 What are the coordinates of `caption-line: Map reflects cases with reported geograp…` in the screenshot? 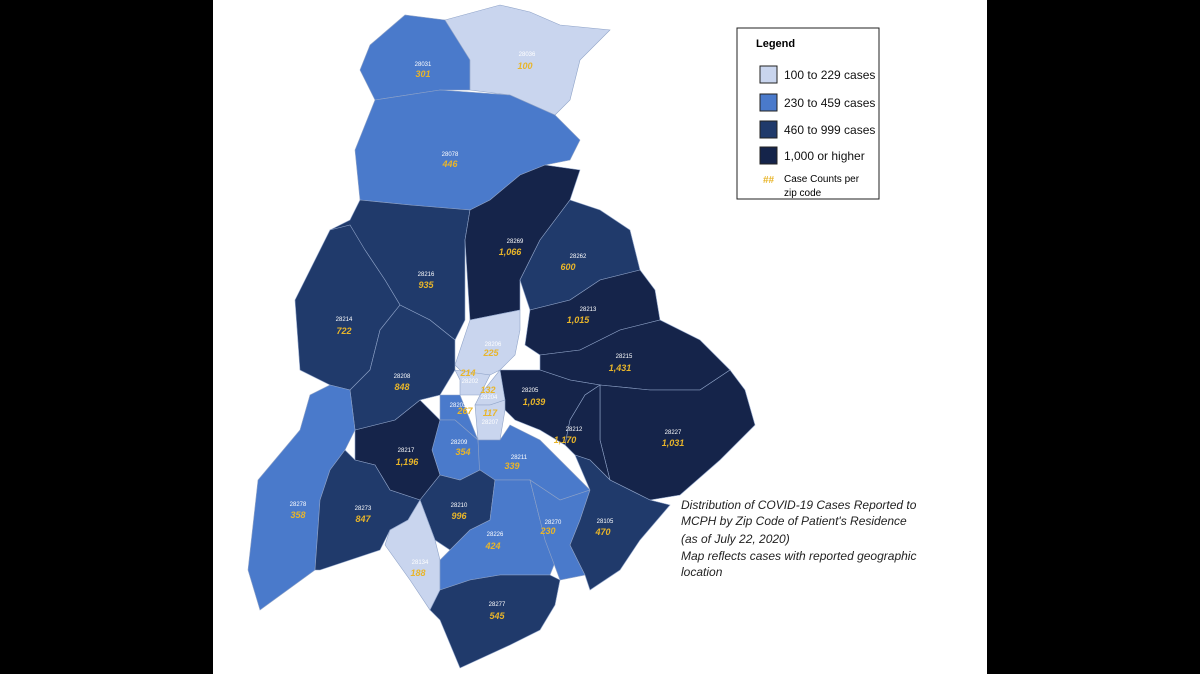 It's located at (798, 556).